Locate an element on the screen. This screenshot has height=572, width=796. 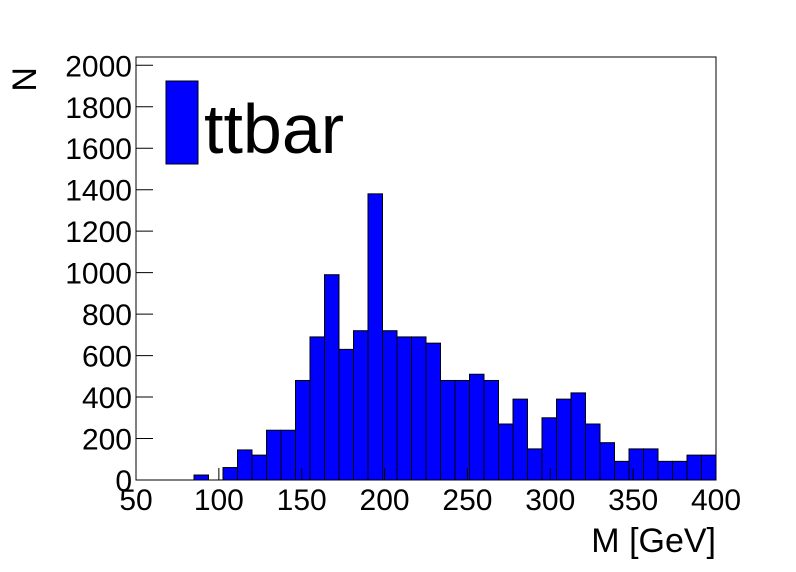
y-tick-label: 1000 is located at coordinates (98, 274).